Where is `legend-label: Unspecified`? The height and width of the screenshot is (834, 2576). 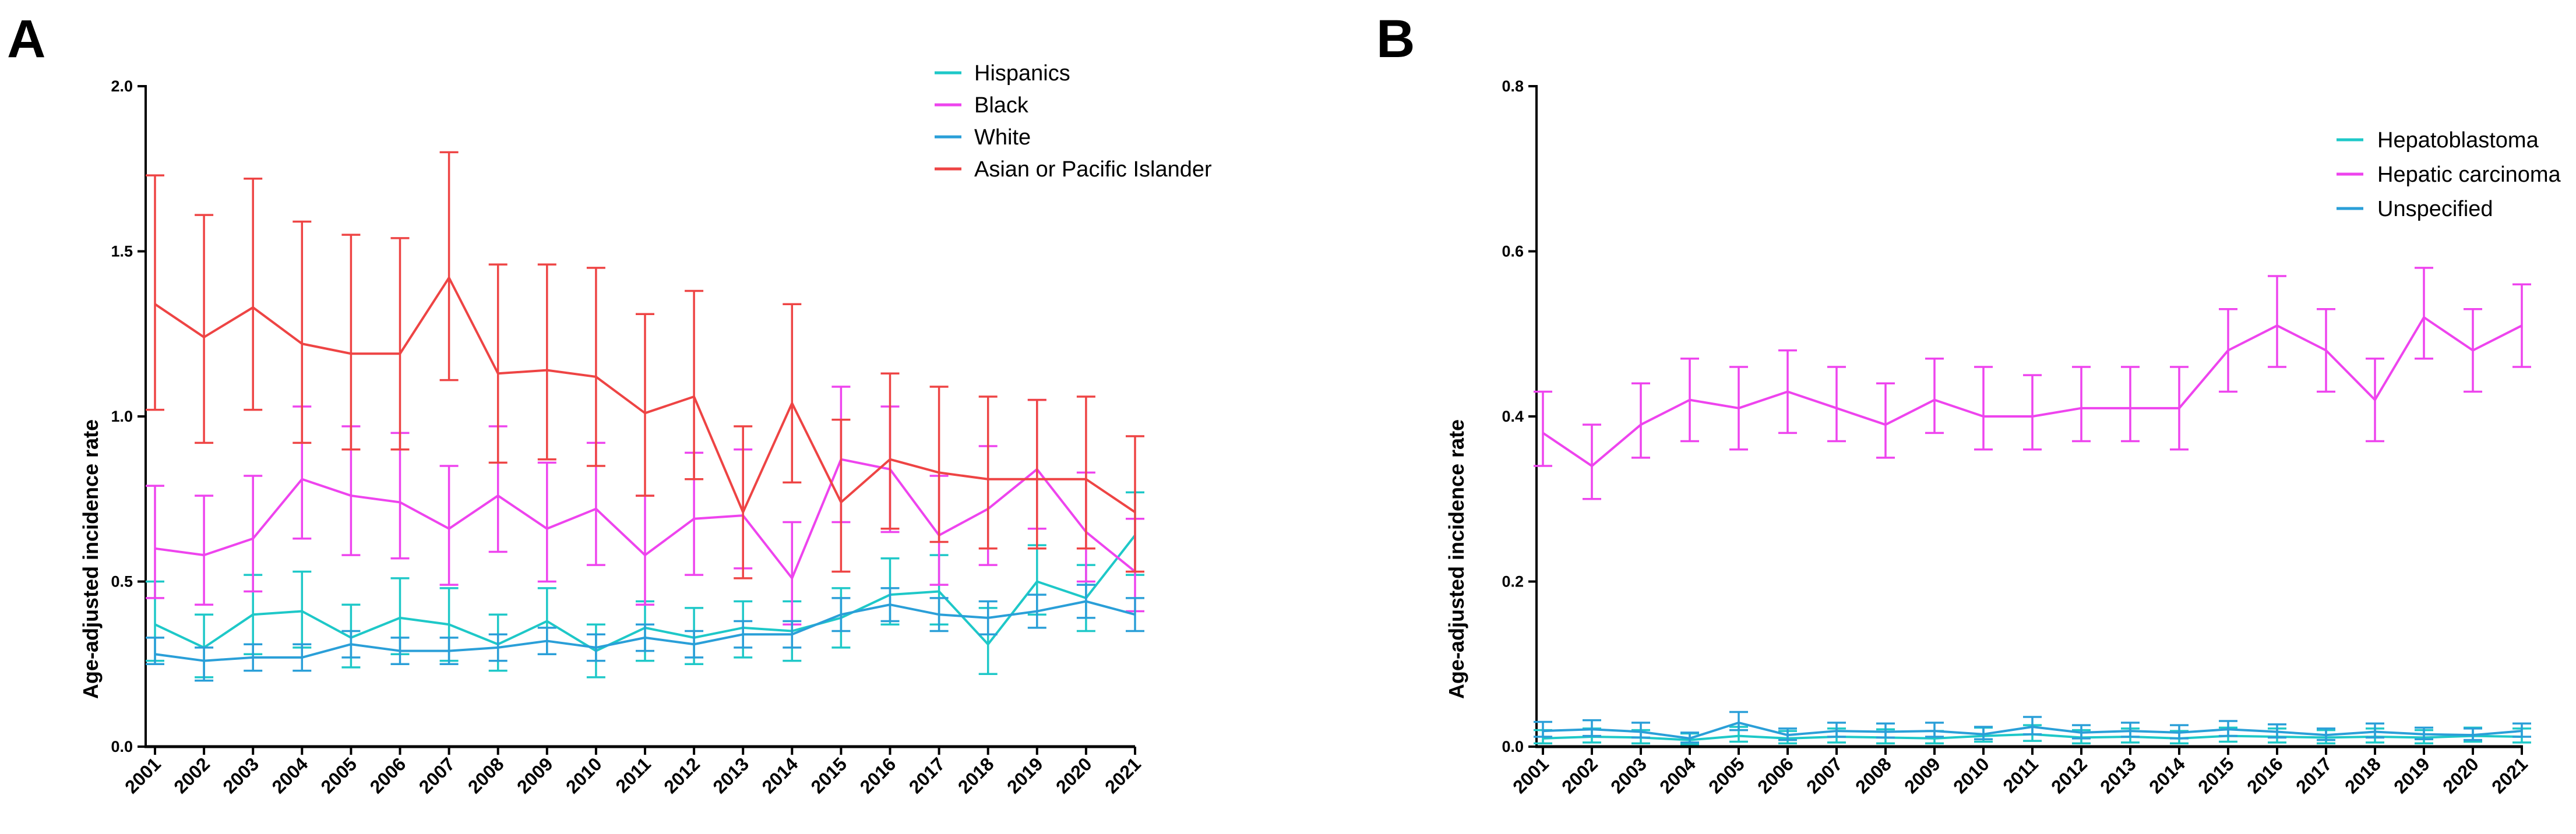 legend-label: Unspecified is located at coordinates (2435, 209).